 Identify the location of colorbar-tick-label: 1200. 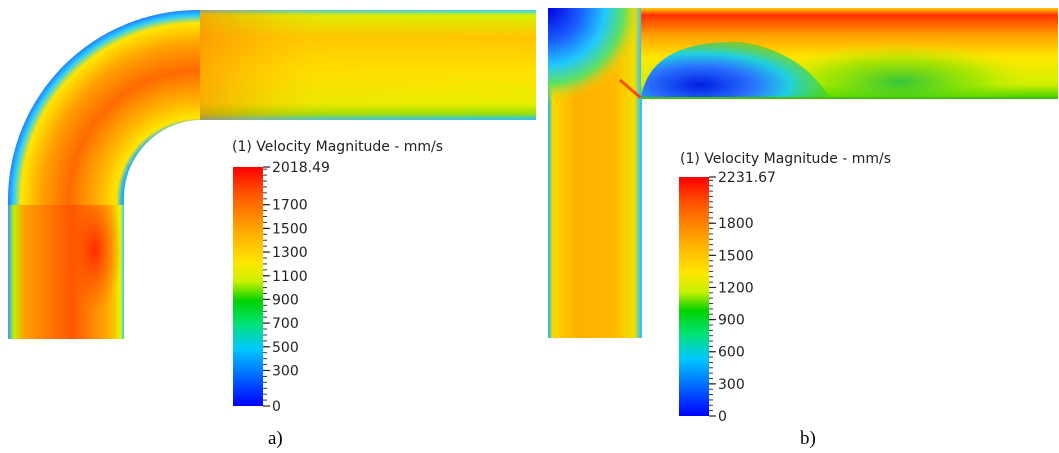
(736, 288).